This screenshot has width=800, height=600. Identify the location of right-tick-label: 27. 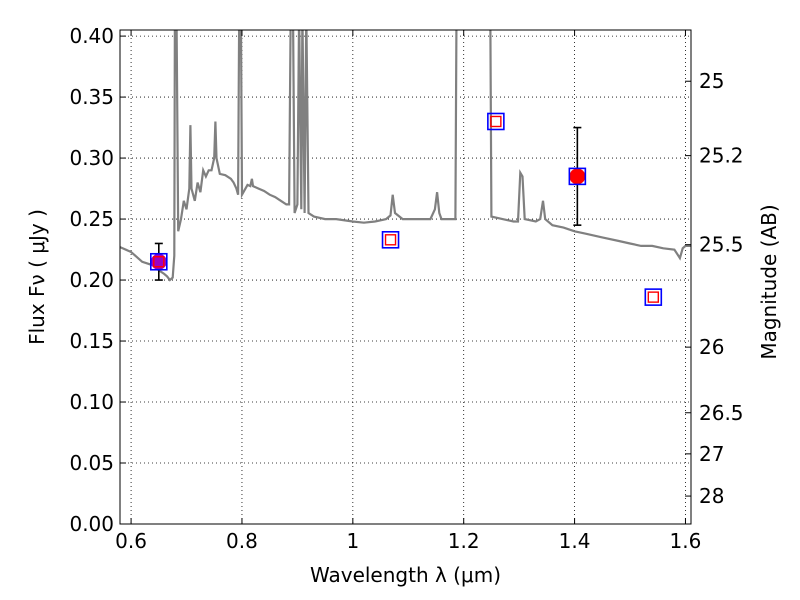
(711, 454).